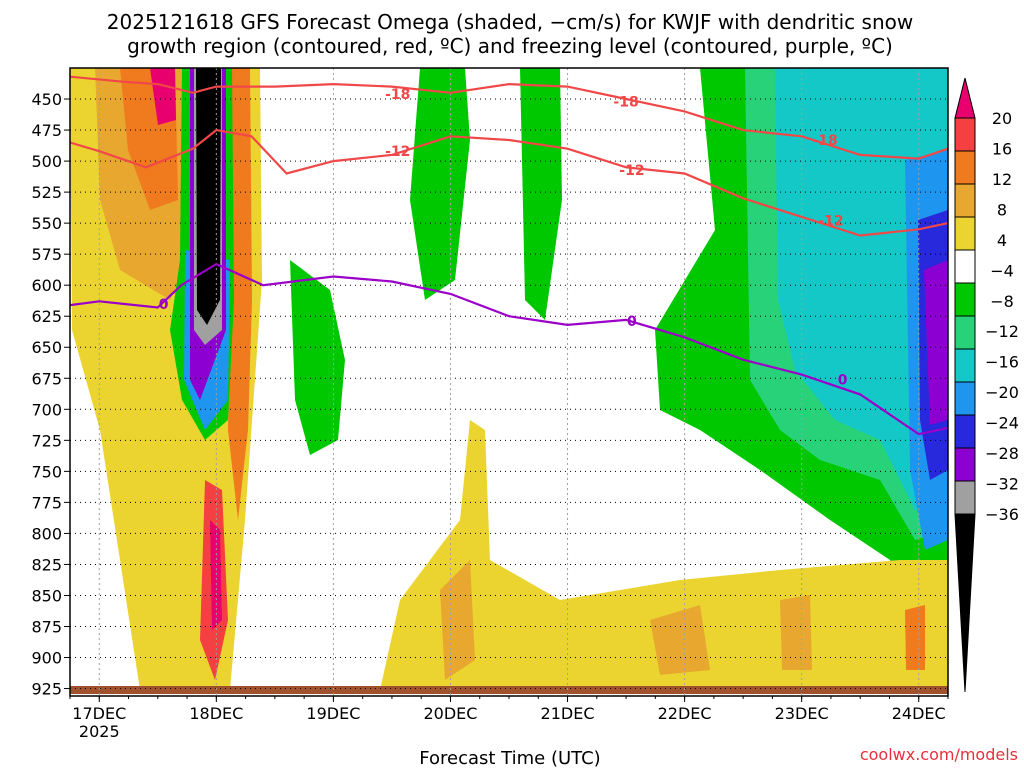  What do you see at coordinates (1002, 484) in the screenshot?
I see `colorbar-label: −32` at bounding box center [1002, 484].